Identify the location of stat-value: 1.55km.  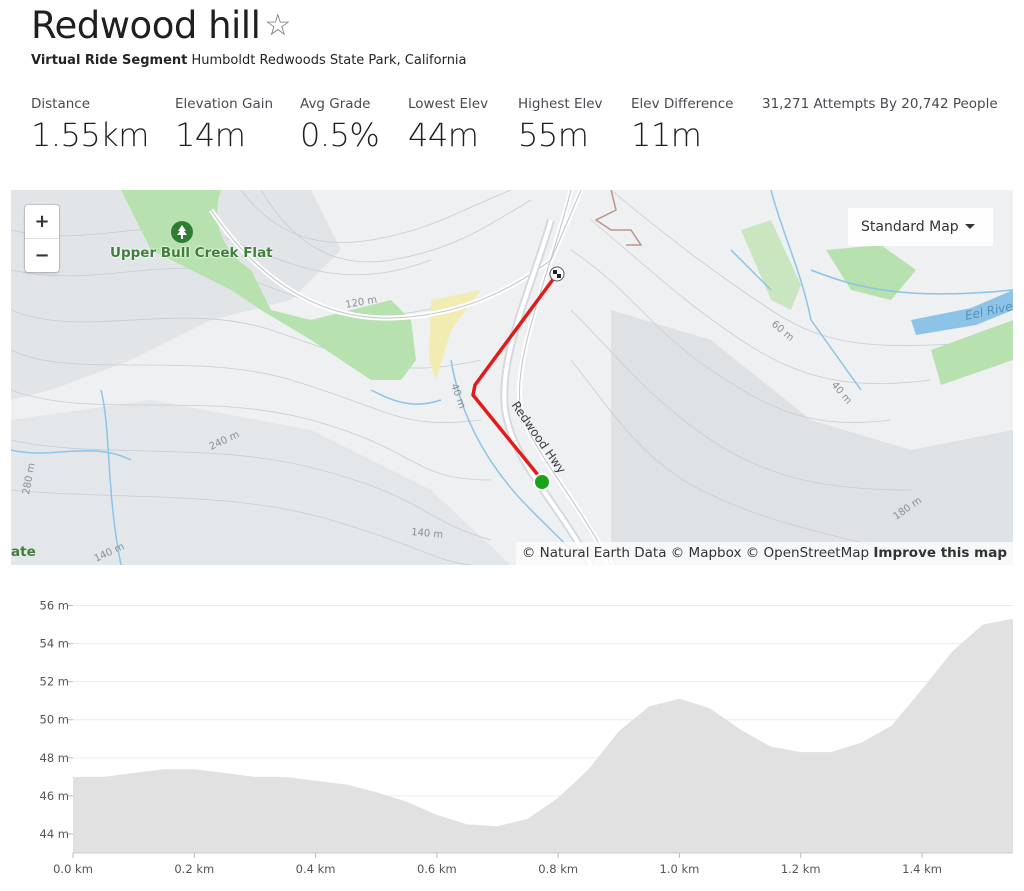
(90, 135).